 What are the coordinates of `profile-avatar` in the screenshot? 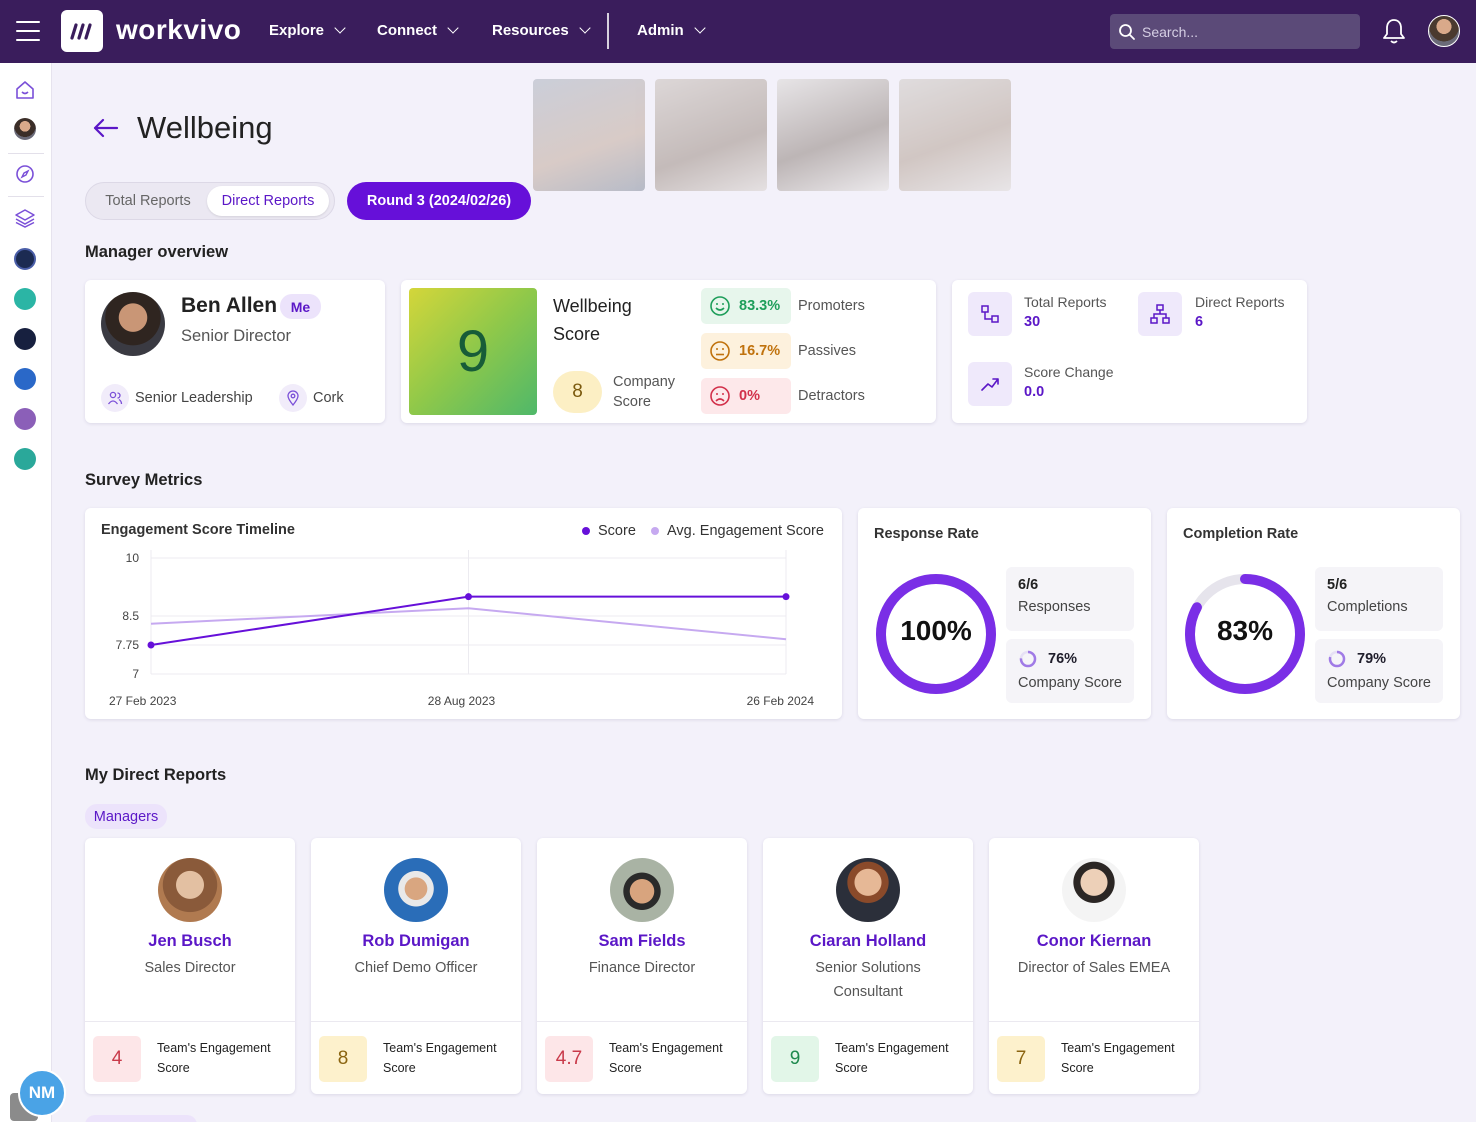 It's located at (25, 129).